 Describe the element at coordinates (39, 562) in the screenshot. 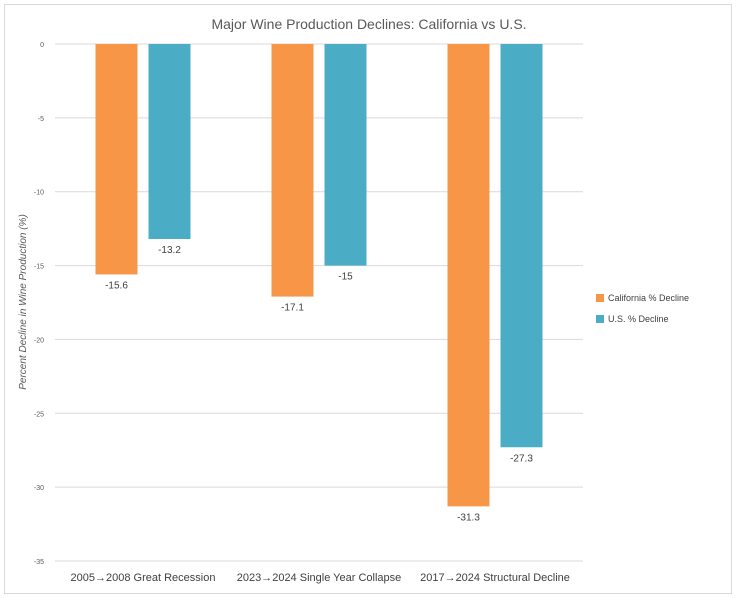

I see `y-tick-label: -35` at that location.